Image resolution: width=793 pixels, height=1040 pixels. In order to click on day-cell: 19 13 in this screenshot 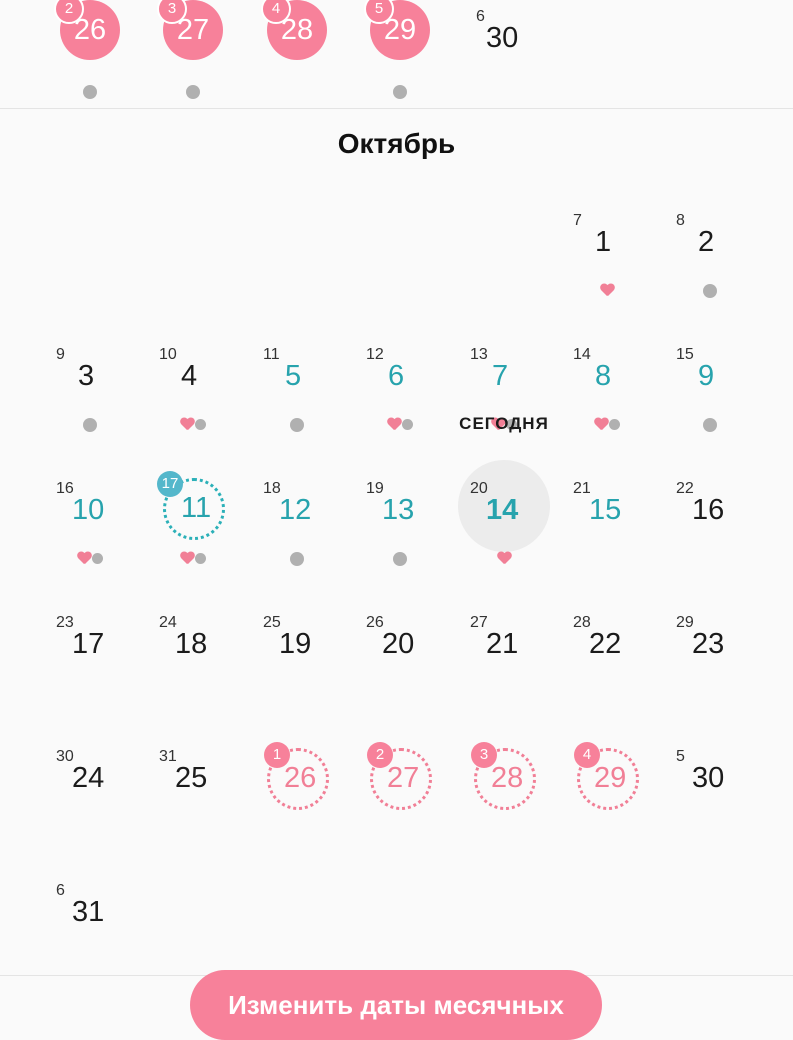, I will do `click(400, 527)`.